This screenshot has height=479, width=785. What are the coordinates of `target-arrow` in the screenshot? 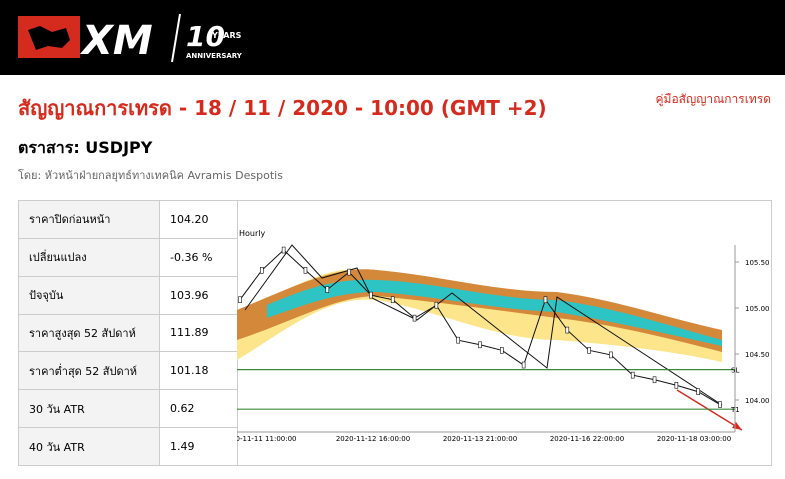 It's located at (709, 410).